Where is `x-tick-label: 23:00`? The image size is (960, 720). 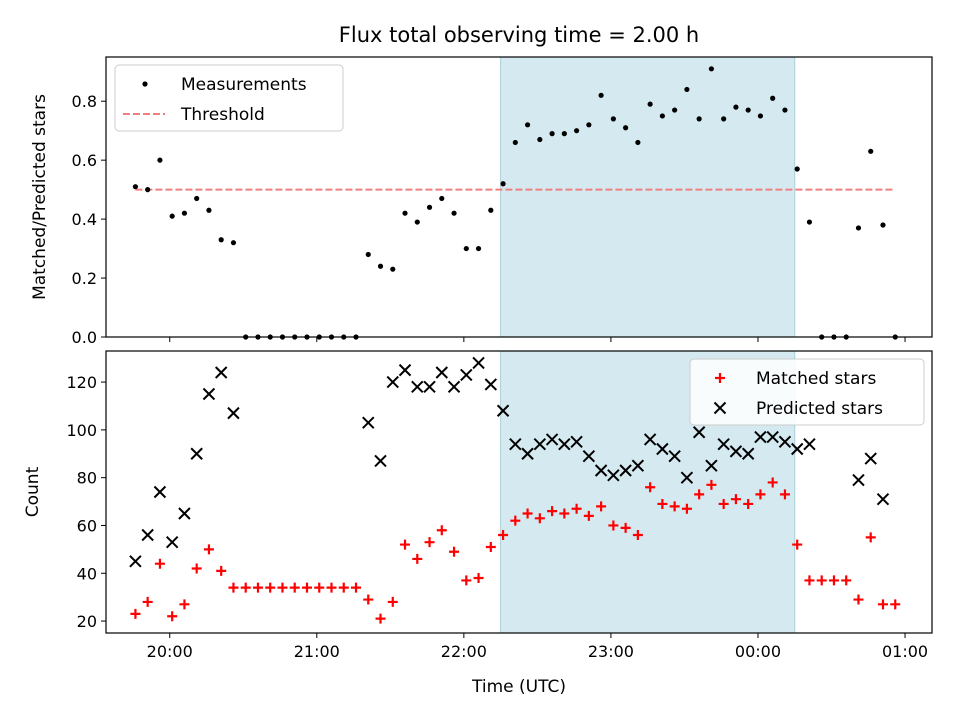 x-tick-label: 23:00 is located at coordinates (611, 651).